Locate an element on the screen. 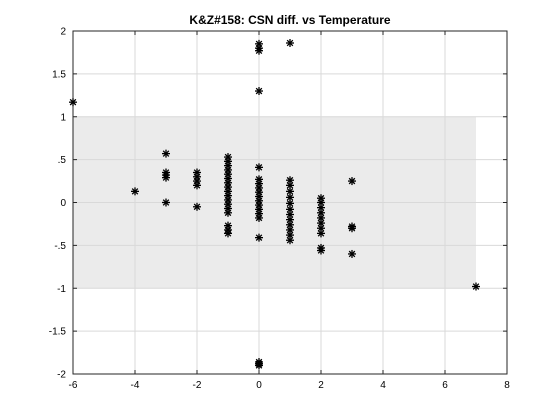  y-tick-label: -2 is located at coordinates (61, 375).